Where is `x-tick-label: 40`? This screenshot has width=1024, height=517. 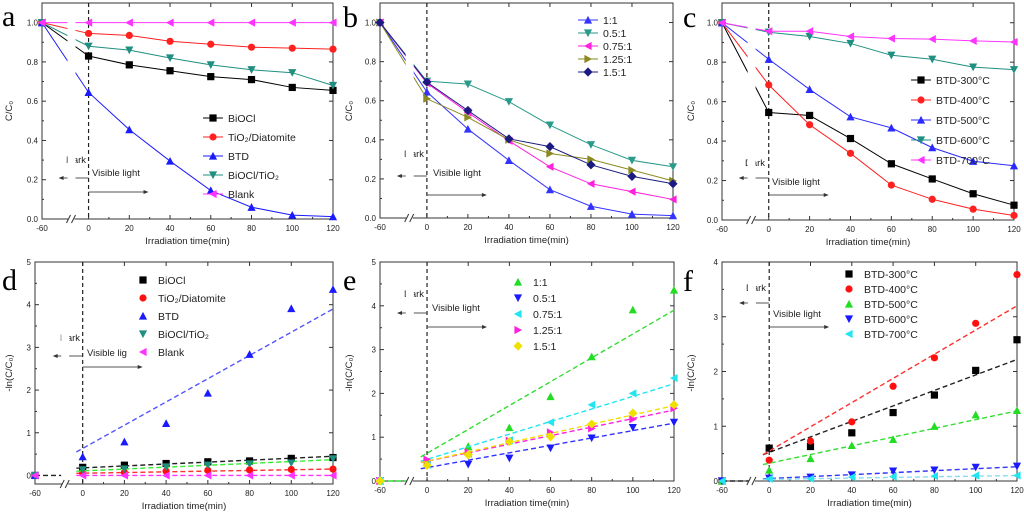 x-tick-label: 40 is located at coordinates (851, 490).